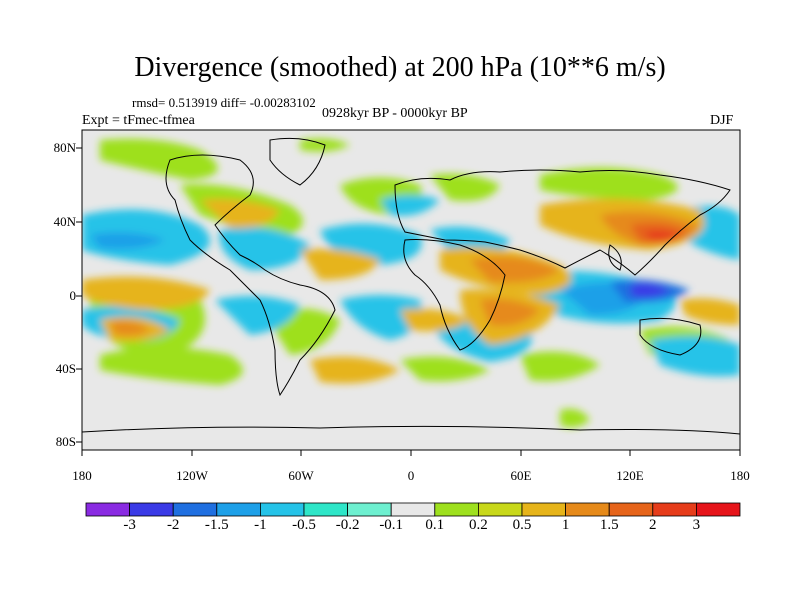 The height and width of the screenshot is (600, 800). Describe the element at coordinates (216, 525) in the screenshot. I see `colorbar-label: -1.5` at that location.